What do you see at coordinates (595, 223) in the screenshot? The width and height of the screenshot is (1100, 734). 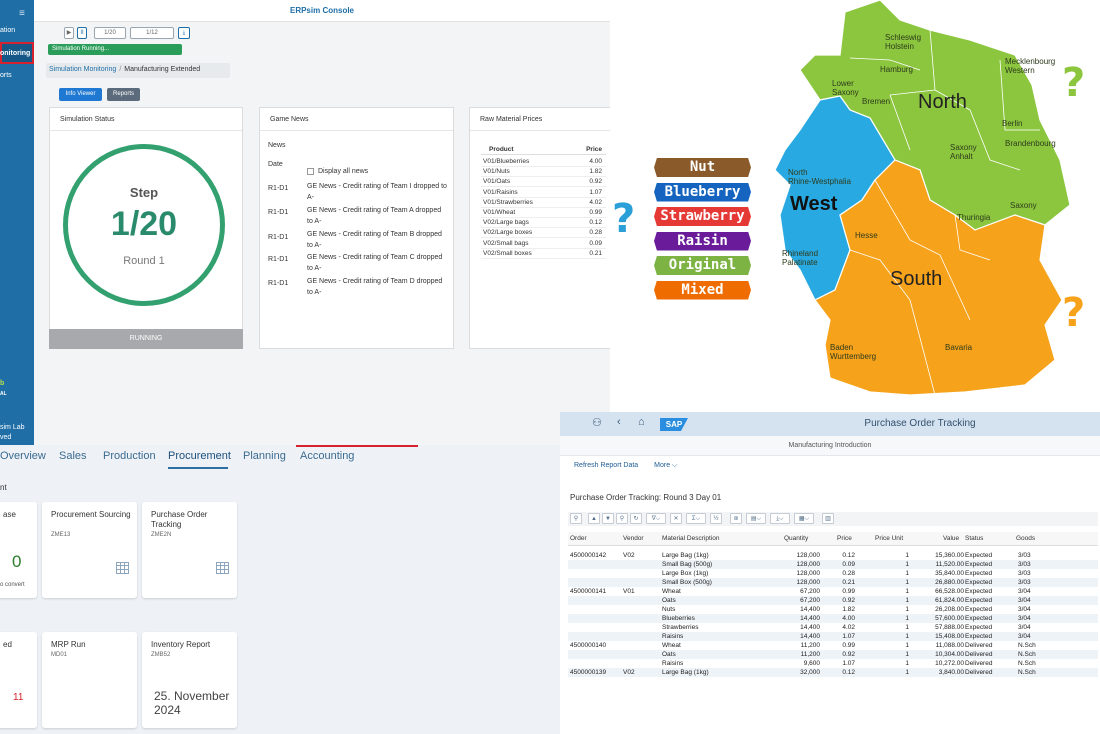 I see `price-value: 0.12` at bounding box center [595, 223].